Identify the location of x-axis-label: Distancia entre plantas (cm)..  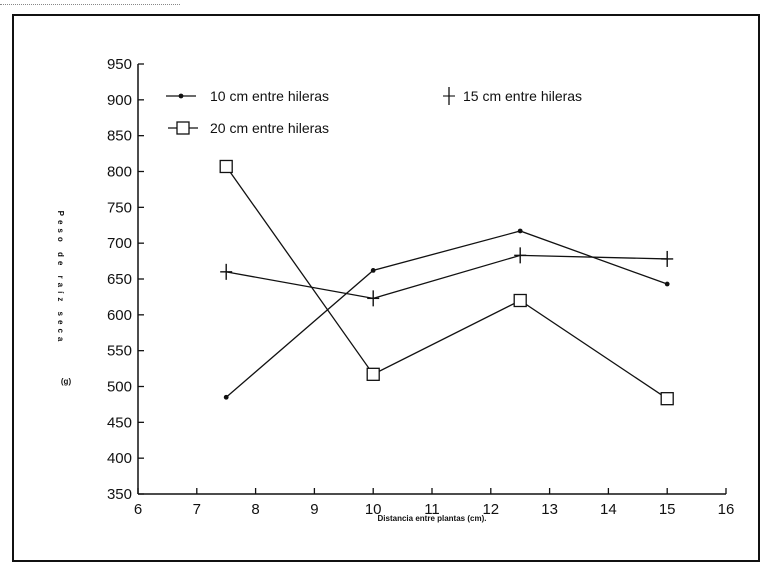
(432, 518).